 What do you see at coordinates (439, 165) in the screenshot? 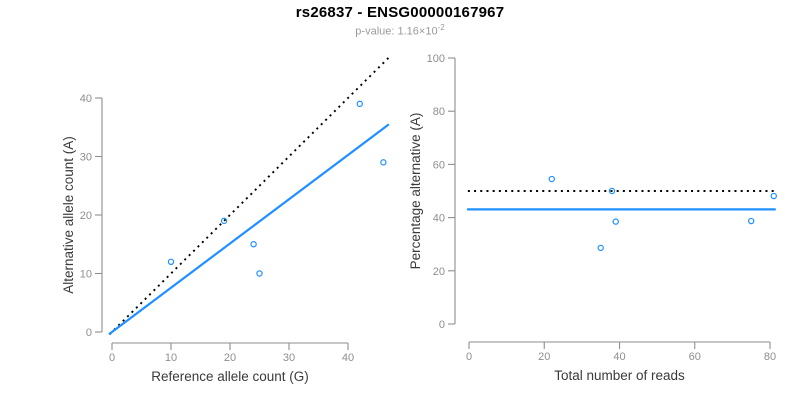
I see `y-tick-label: 60` at bounding box center [439, 165].